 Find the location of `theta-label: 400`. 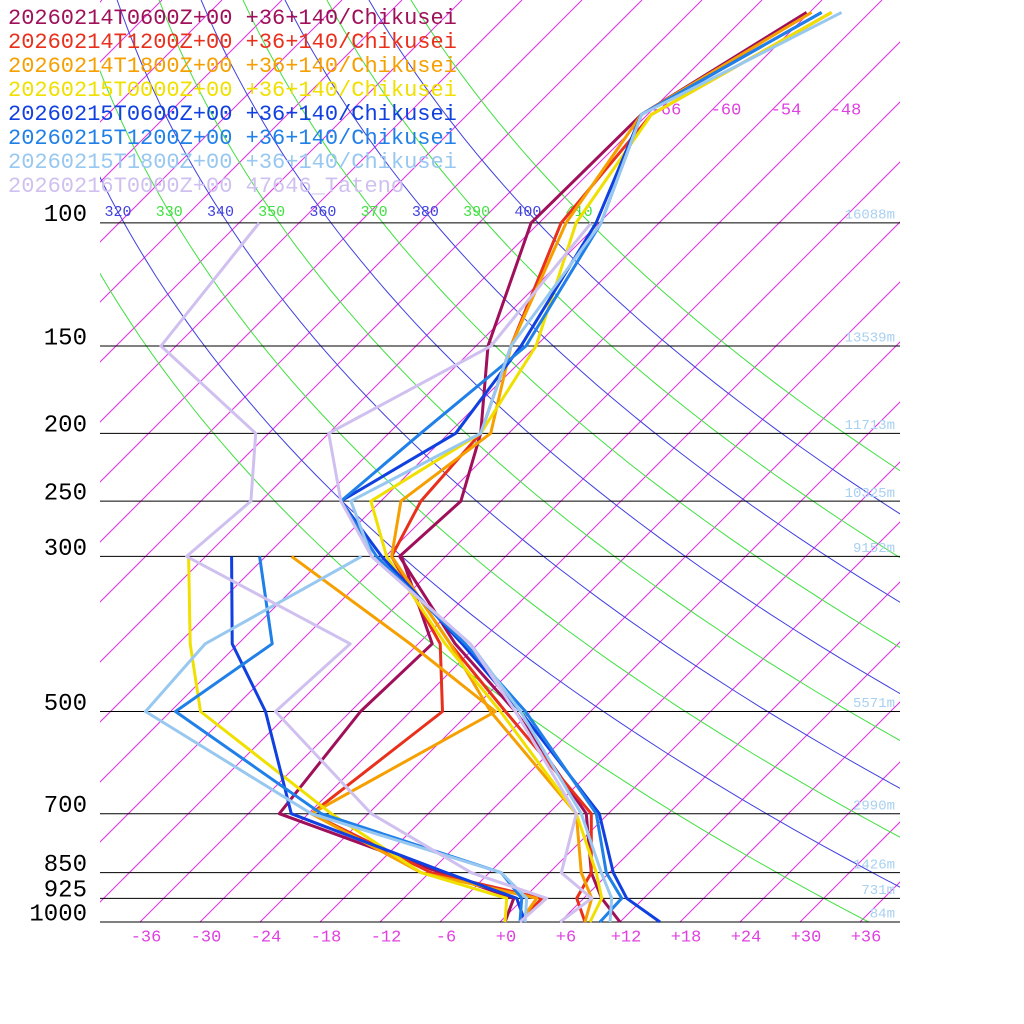

theta-label: 400 is located at coordinates (527, 212).